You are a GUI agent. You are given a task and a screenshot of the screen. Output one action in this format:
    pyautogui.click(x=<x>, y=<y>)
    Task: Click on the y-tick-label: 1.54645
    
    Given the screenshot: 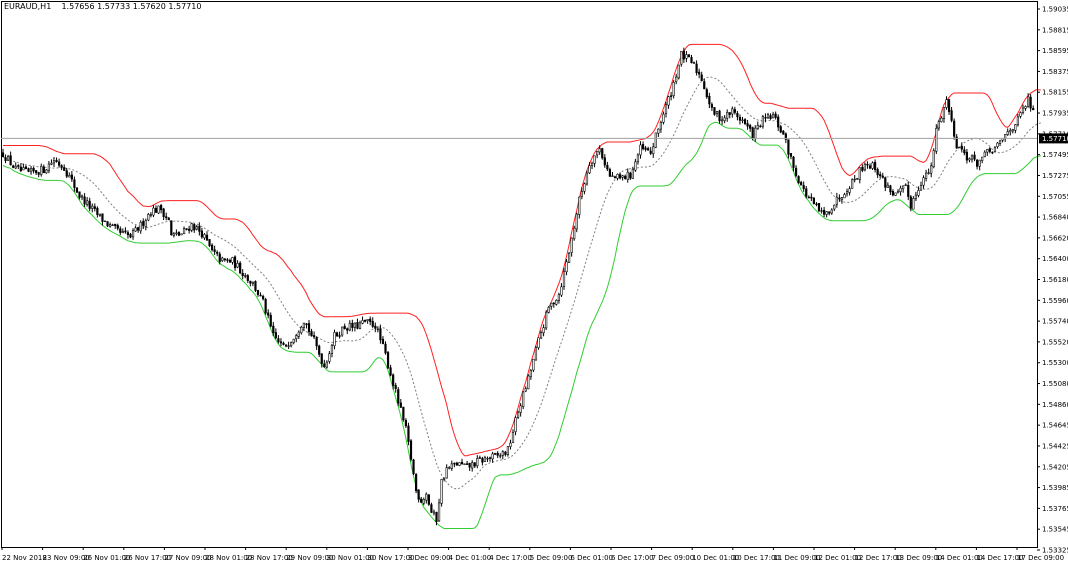 What is the action you would take?
    pyautogui.click(x=1055, y=426)
    